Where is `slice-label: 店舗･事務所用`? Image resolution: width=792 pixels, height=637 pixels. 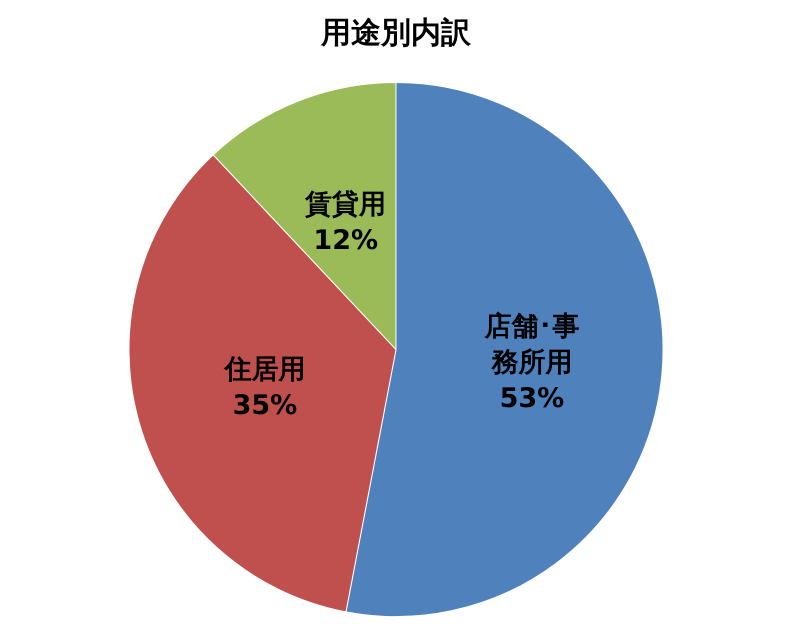 slice-label: 店舗･事務所用 is located at coordinates (531, 344).